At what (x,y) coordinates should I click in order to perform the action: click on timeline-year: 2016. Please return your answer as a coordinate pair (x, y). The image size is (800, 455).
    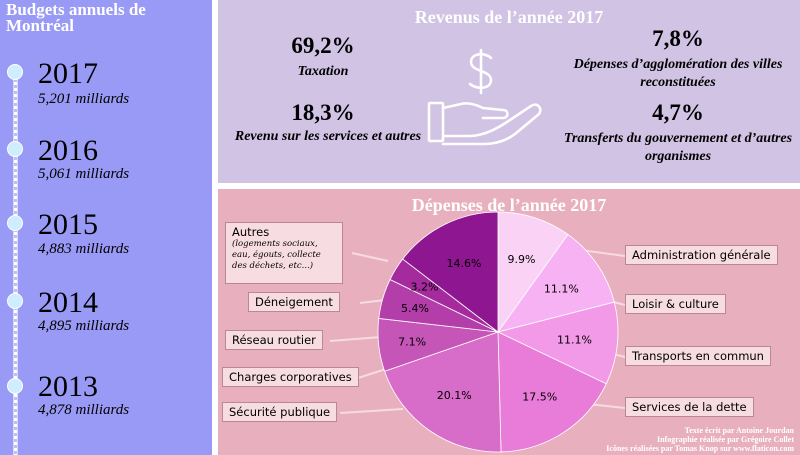
    Looking at the image, I should click on (68, 150).